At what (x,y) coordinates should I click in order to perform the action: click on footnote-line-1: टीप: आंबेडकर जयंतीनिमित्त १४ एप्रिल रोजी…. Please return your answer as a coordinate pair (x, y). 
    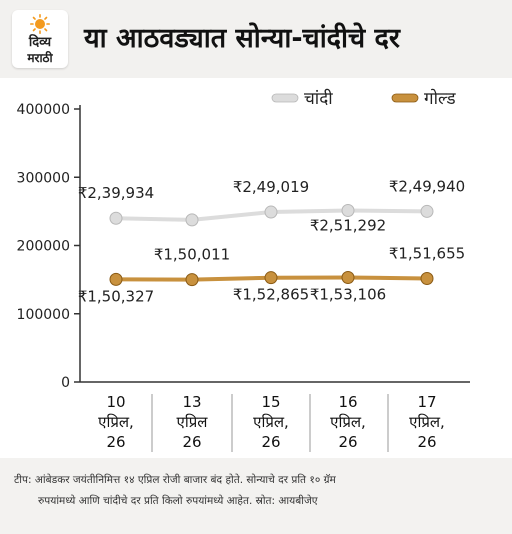
    Looking at the image, I should click on (175, 480).